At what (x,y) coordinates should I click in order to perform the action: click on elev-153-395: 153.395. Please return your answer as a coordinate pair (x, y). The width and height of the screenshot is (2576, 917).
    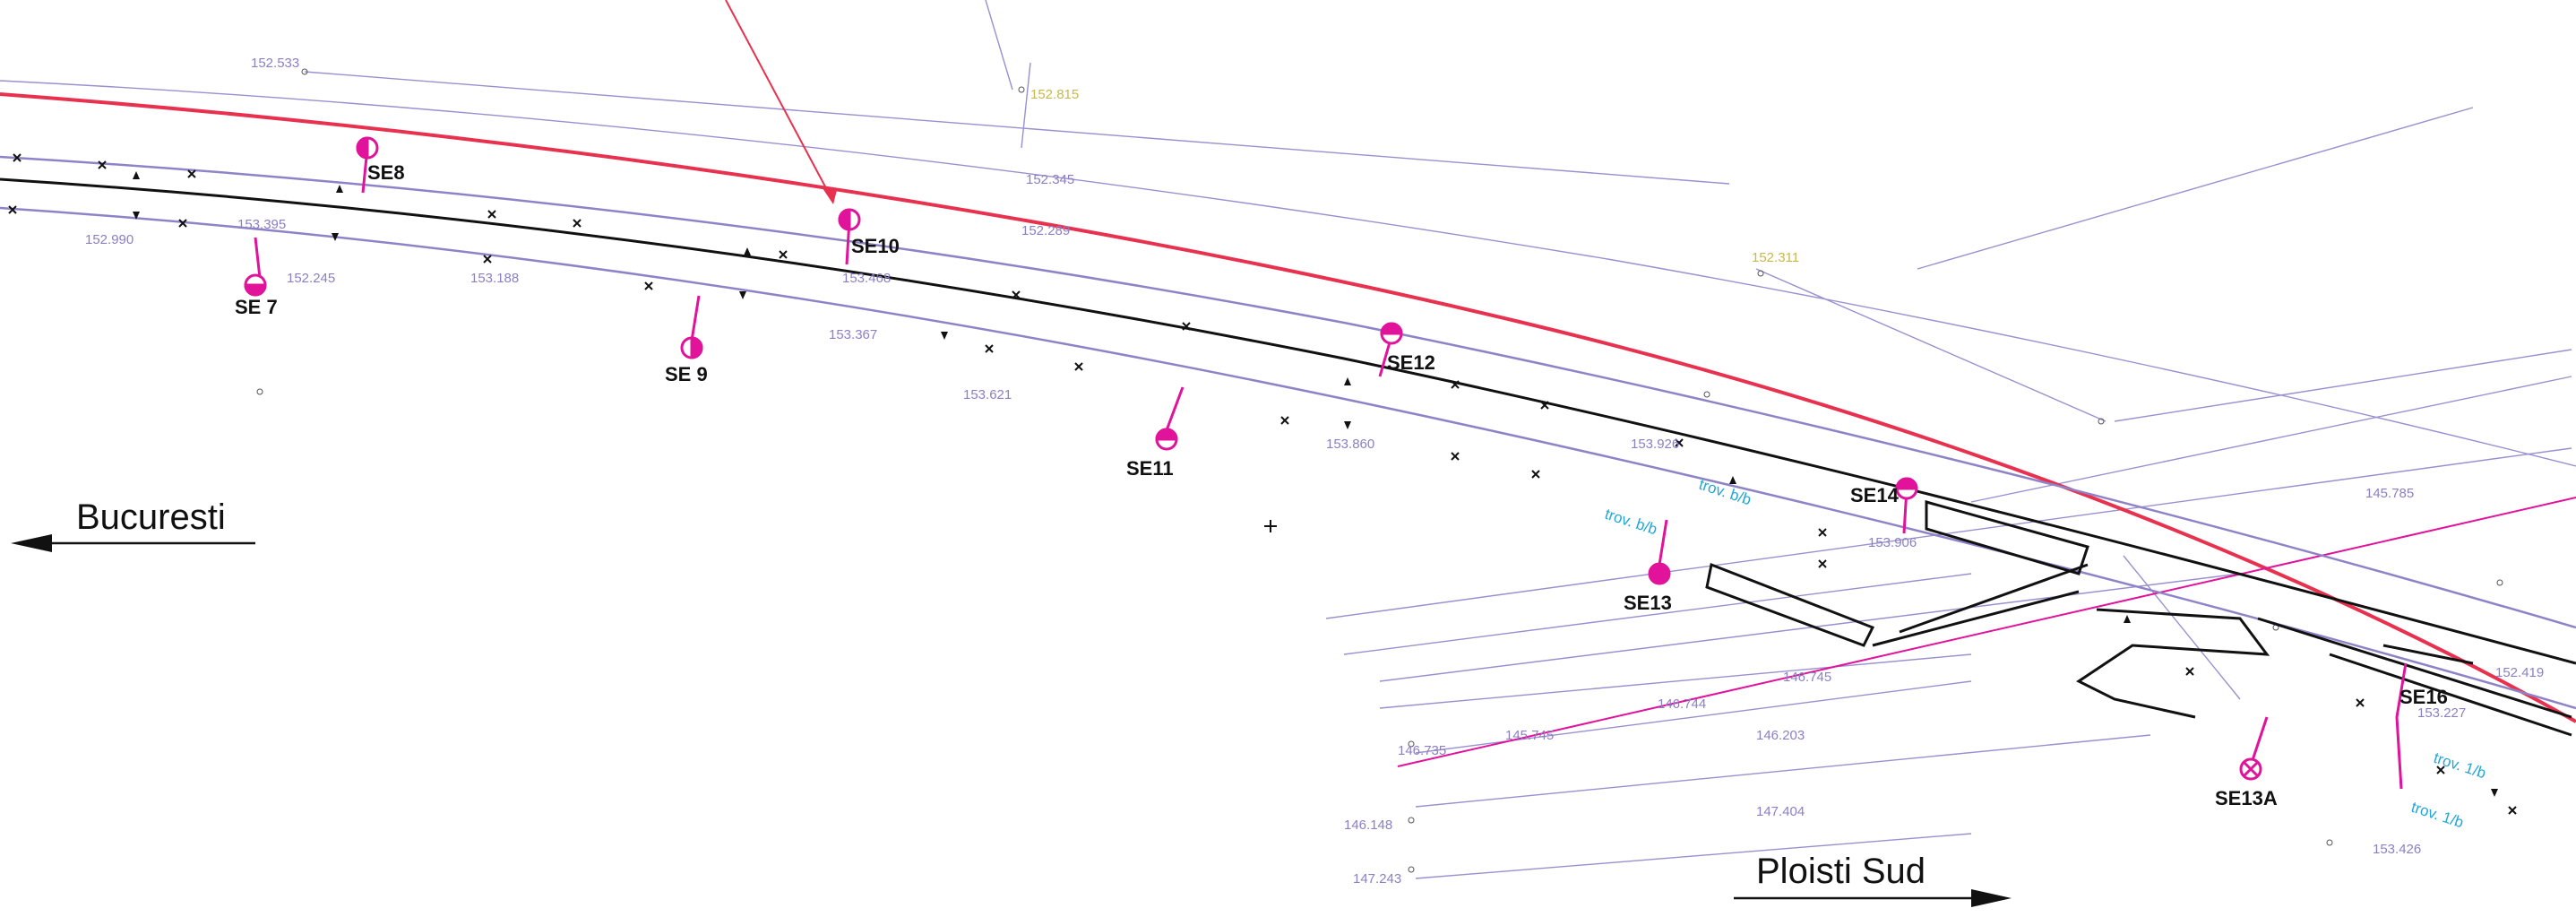
    Looking at the image, I should click on (261, 224).